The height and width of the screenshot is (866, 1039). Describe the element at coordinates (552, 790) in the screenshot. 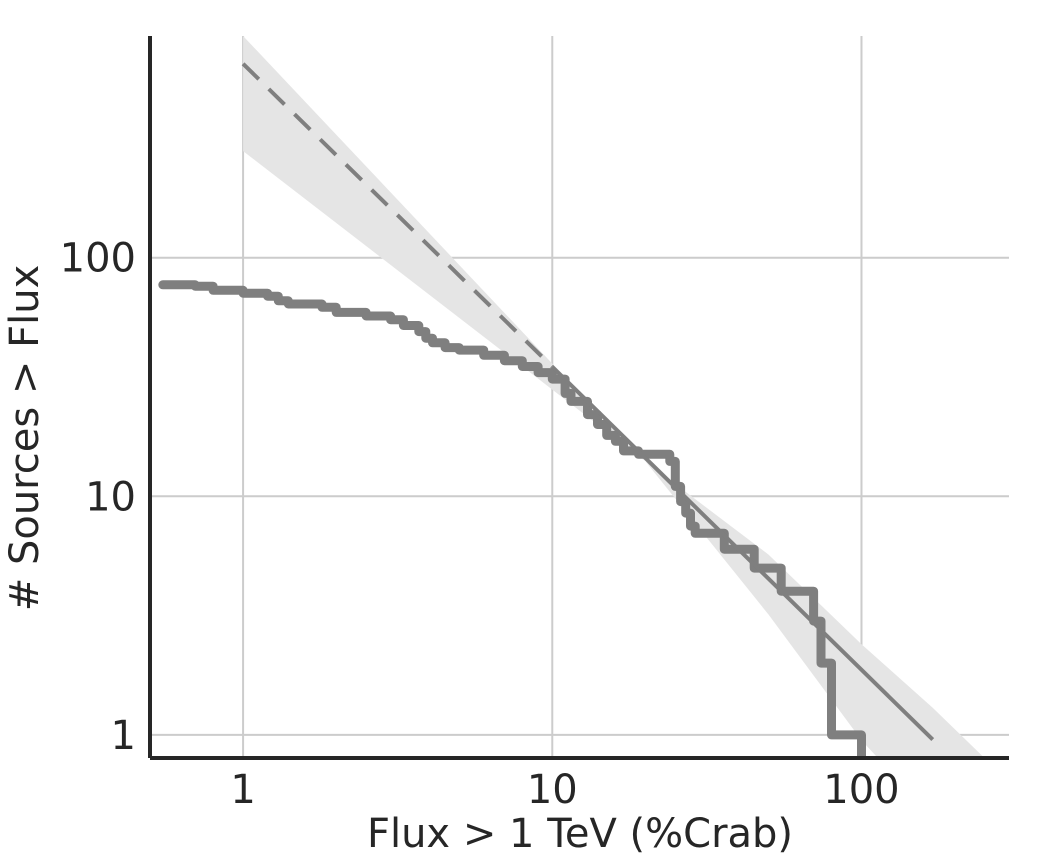

I see `x-tick-label-10: 10` at that location.